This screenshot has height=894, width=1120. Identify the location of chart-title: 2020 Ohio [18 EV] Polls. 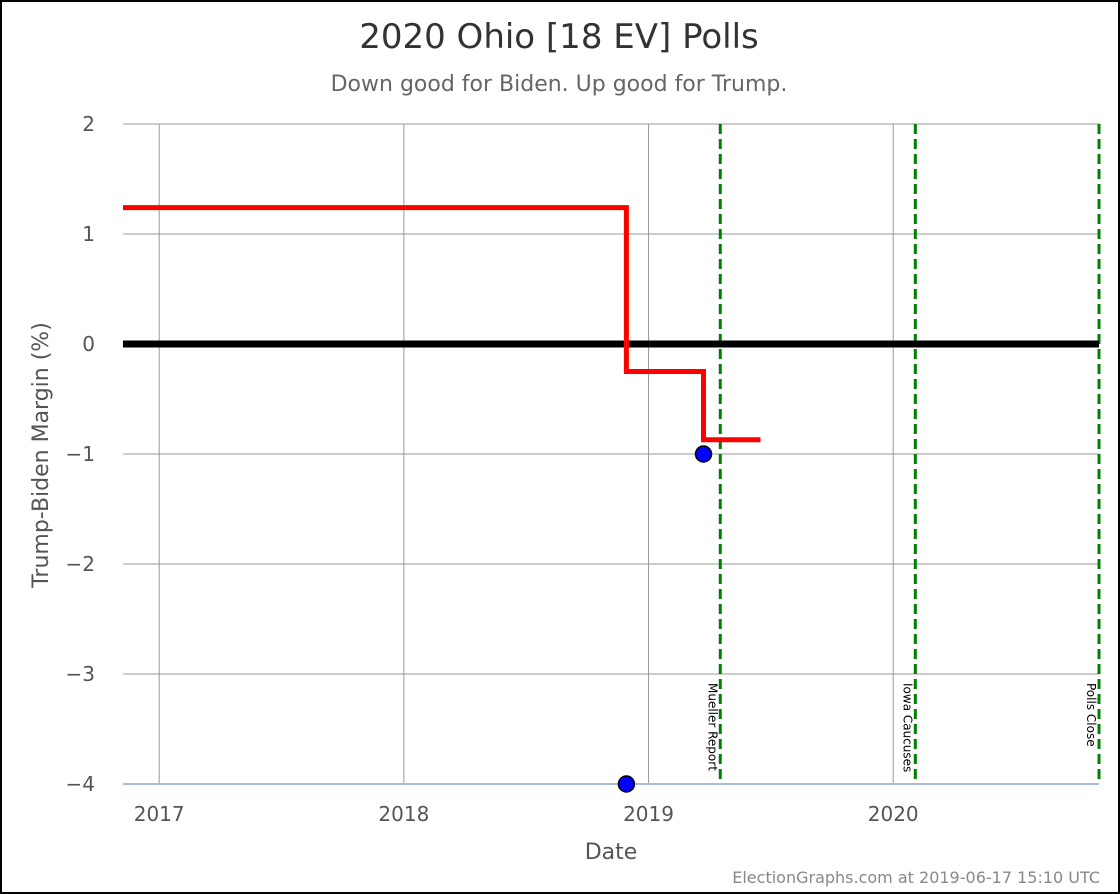
(559, 37).